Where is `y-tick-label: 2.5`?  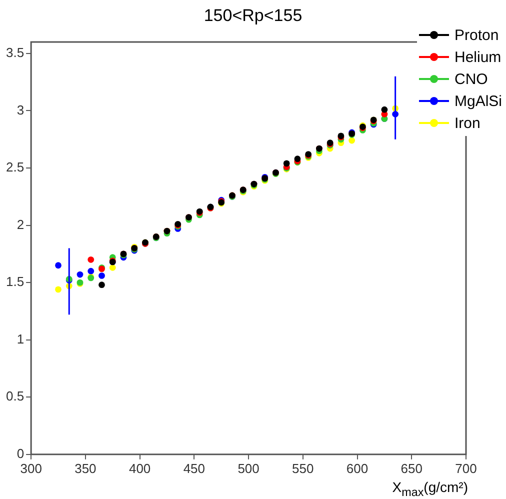
y-tick-label: 2.5 is located at coordinates (15, 167).